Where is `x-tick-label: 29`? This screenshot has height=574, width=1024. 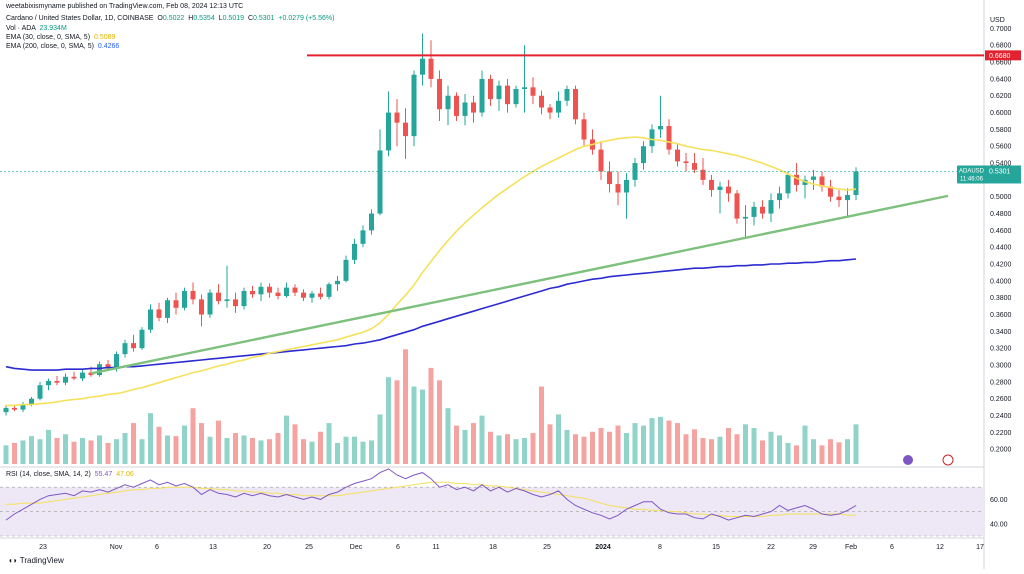
x-tick-label: 29 is located at coordinates (813, 547).